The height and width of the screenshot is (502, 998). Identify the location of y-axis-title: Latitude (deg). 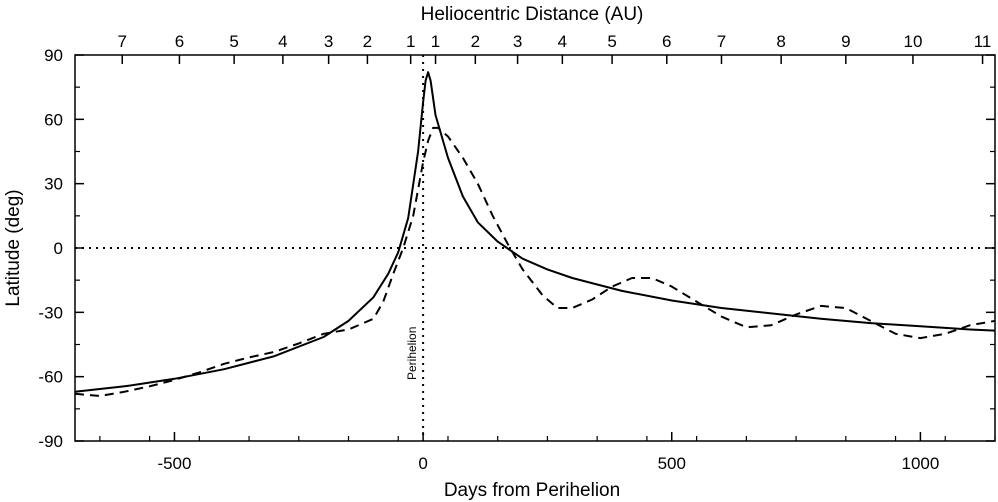
(13, 247).